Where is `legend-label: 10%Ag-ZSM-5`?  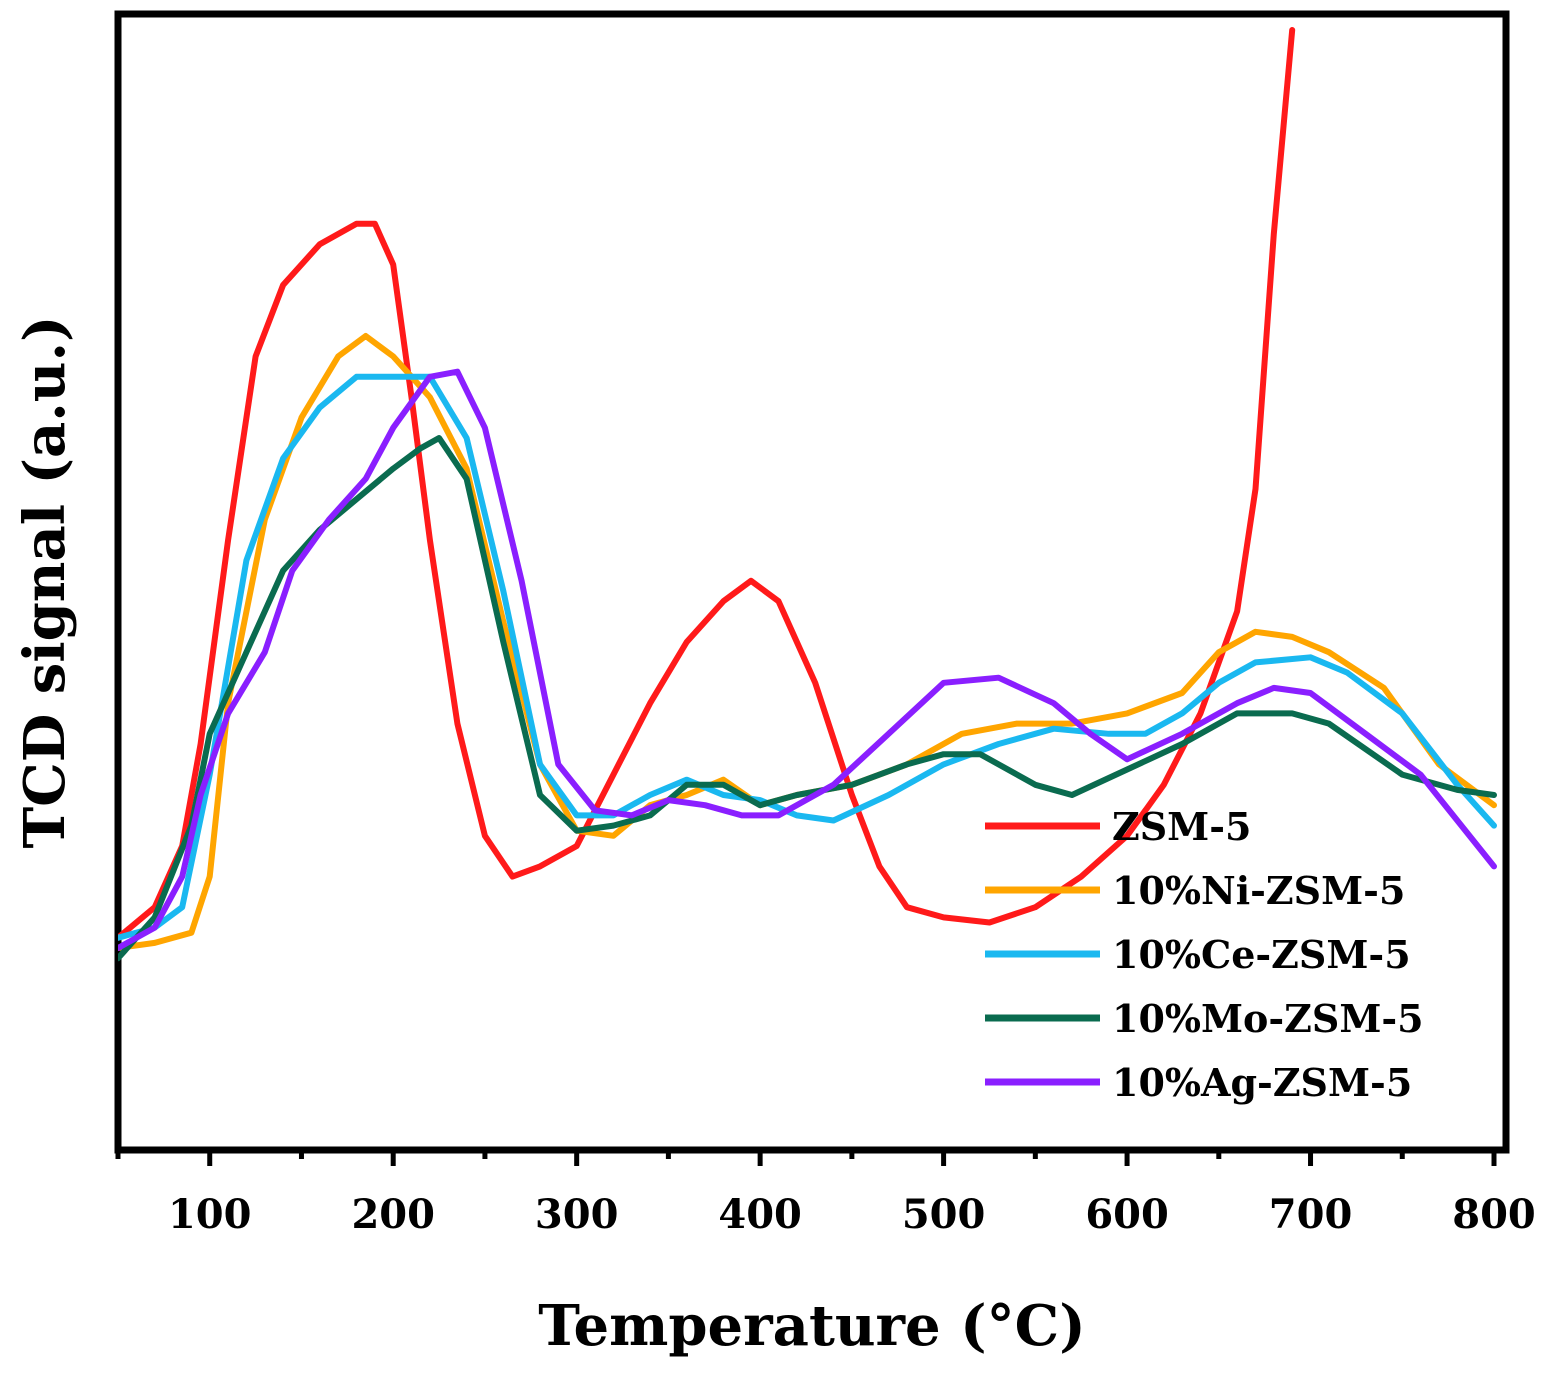 legend-label: 10%Ag-ZSM-5 is located at coordinates (1262, 1082).